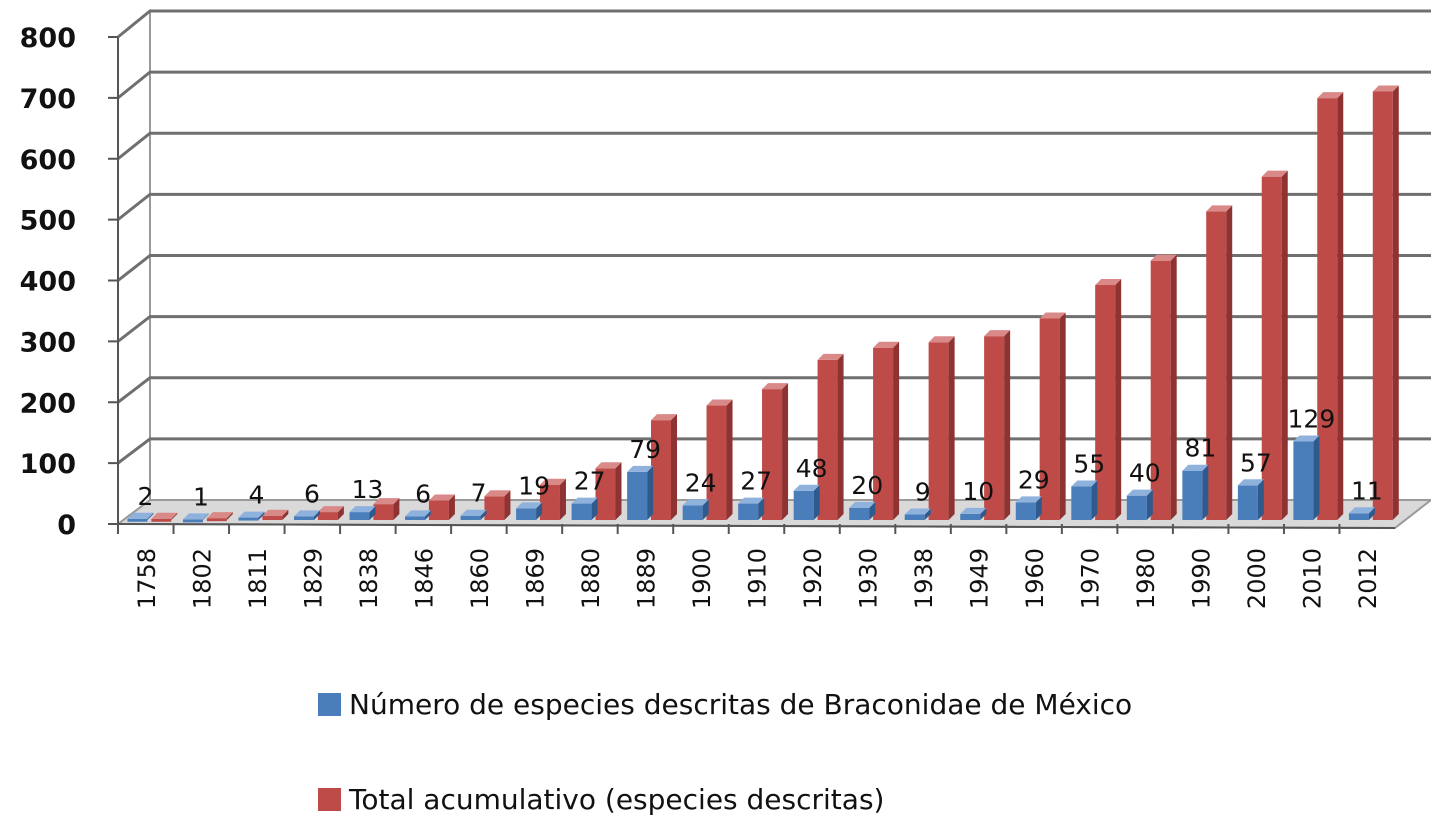 The height and width of the screenshot is (826, 1431). I want to click on bar-count-1930, so click(862, 510).